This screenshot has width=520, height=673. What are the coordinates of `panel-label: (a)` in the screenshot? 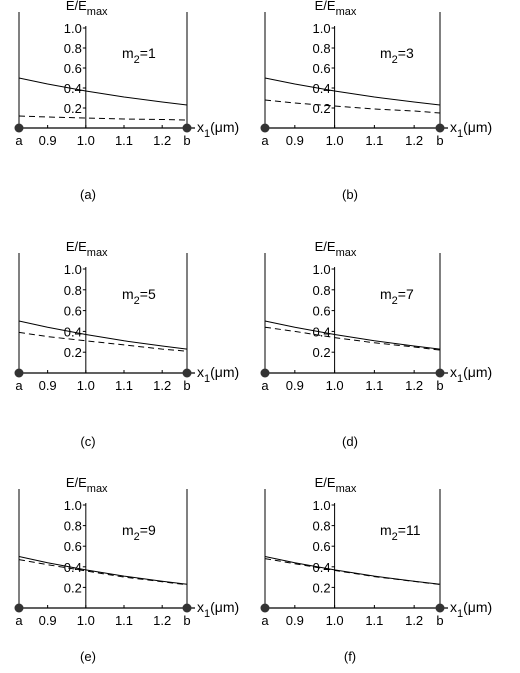 It's located at (88, 194).